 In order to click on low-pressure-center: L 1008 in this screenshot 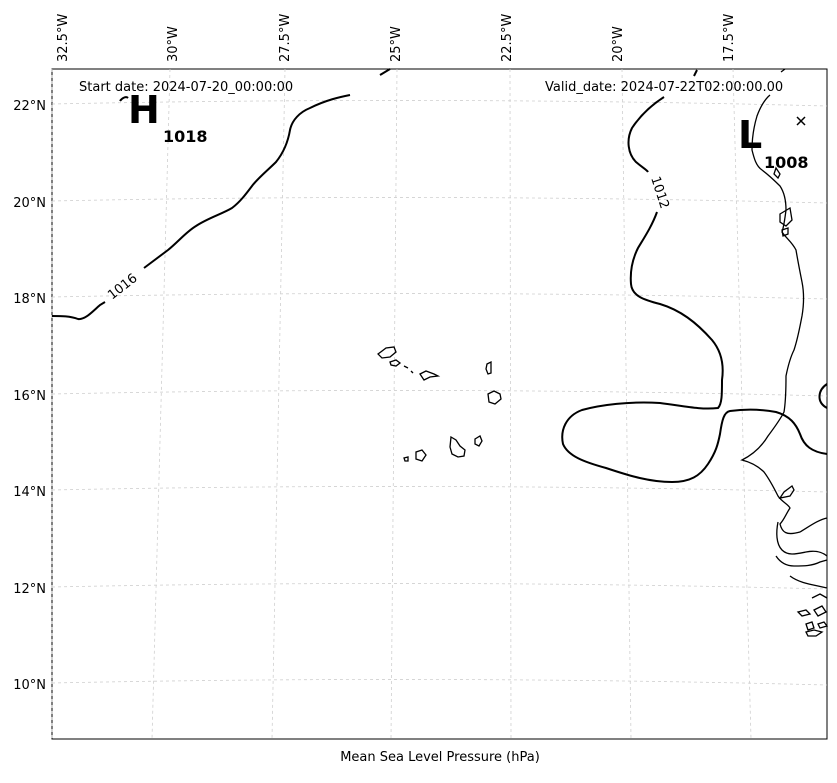, I will do `click(773, 142)`.